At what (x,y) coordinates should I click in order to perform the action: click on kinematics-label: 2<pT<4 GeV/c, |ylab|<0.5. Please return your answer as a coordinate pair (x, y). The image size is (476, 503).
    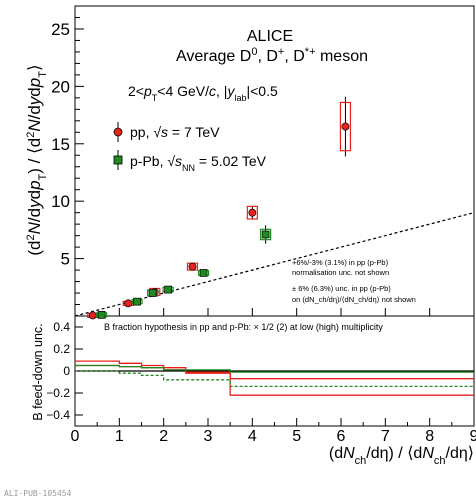
    Looking at the image, I should click on (203, 93).